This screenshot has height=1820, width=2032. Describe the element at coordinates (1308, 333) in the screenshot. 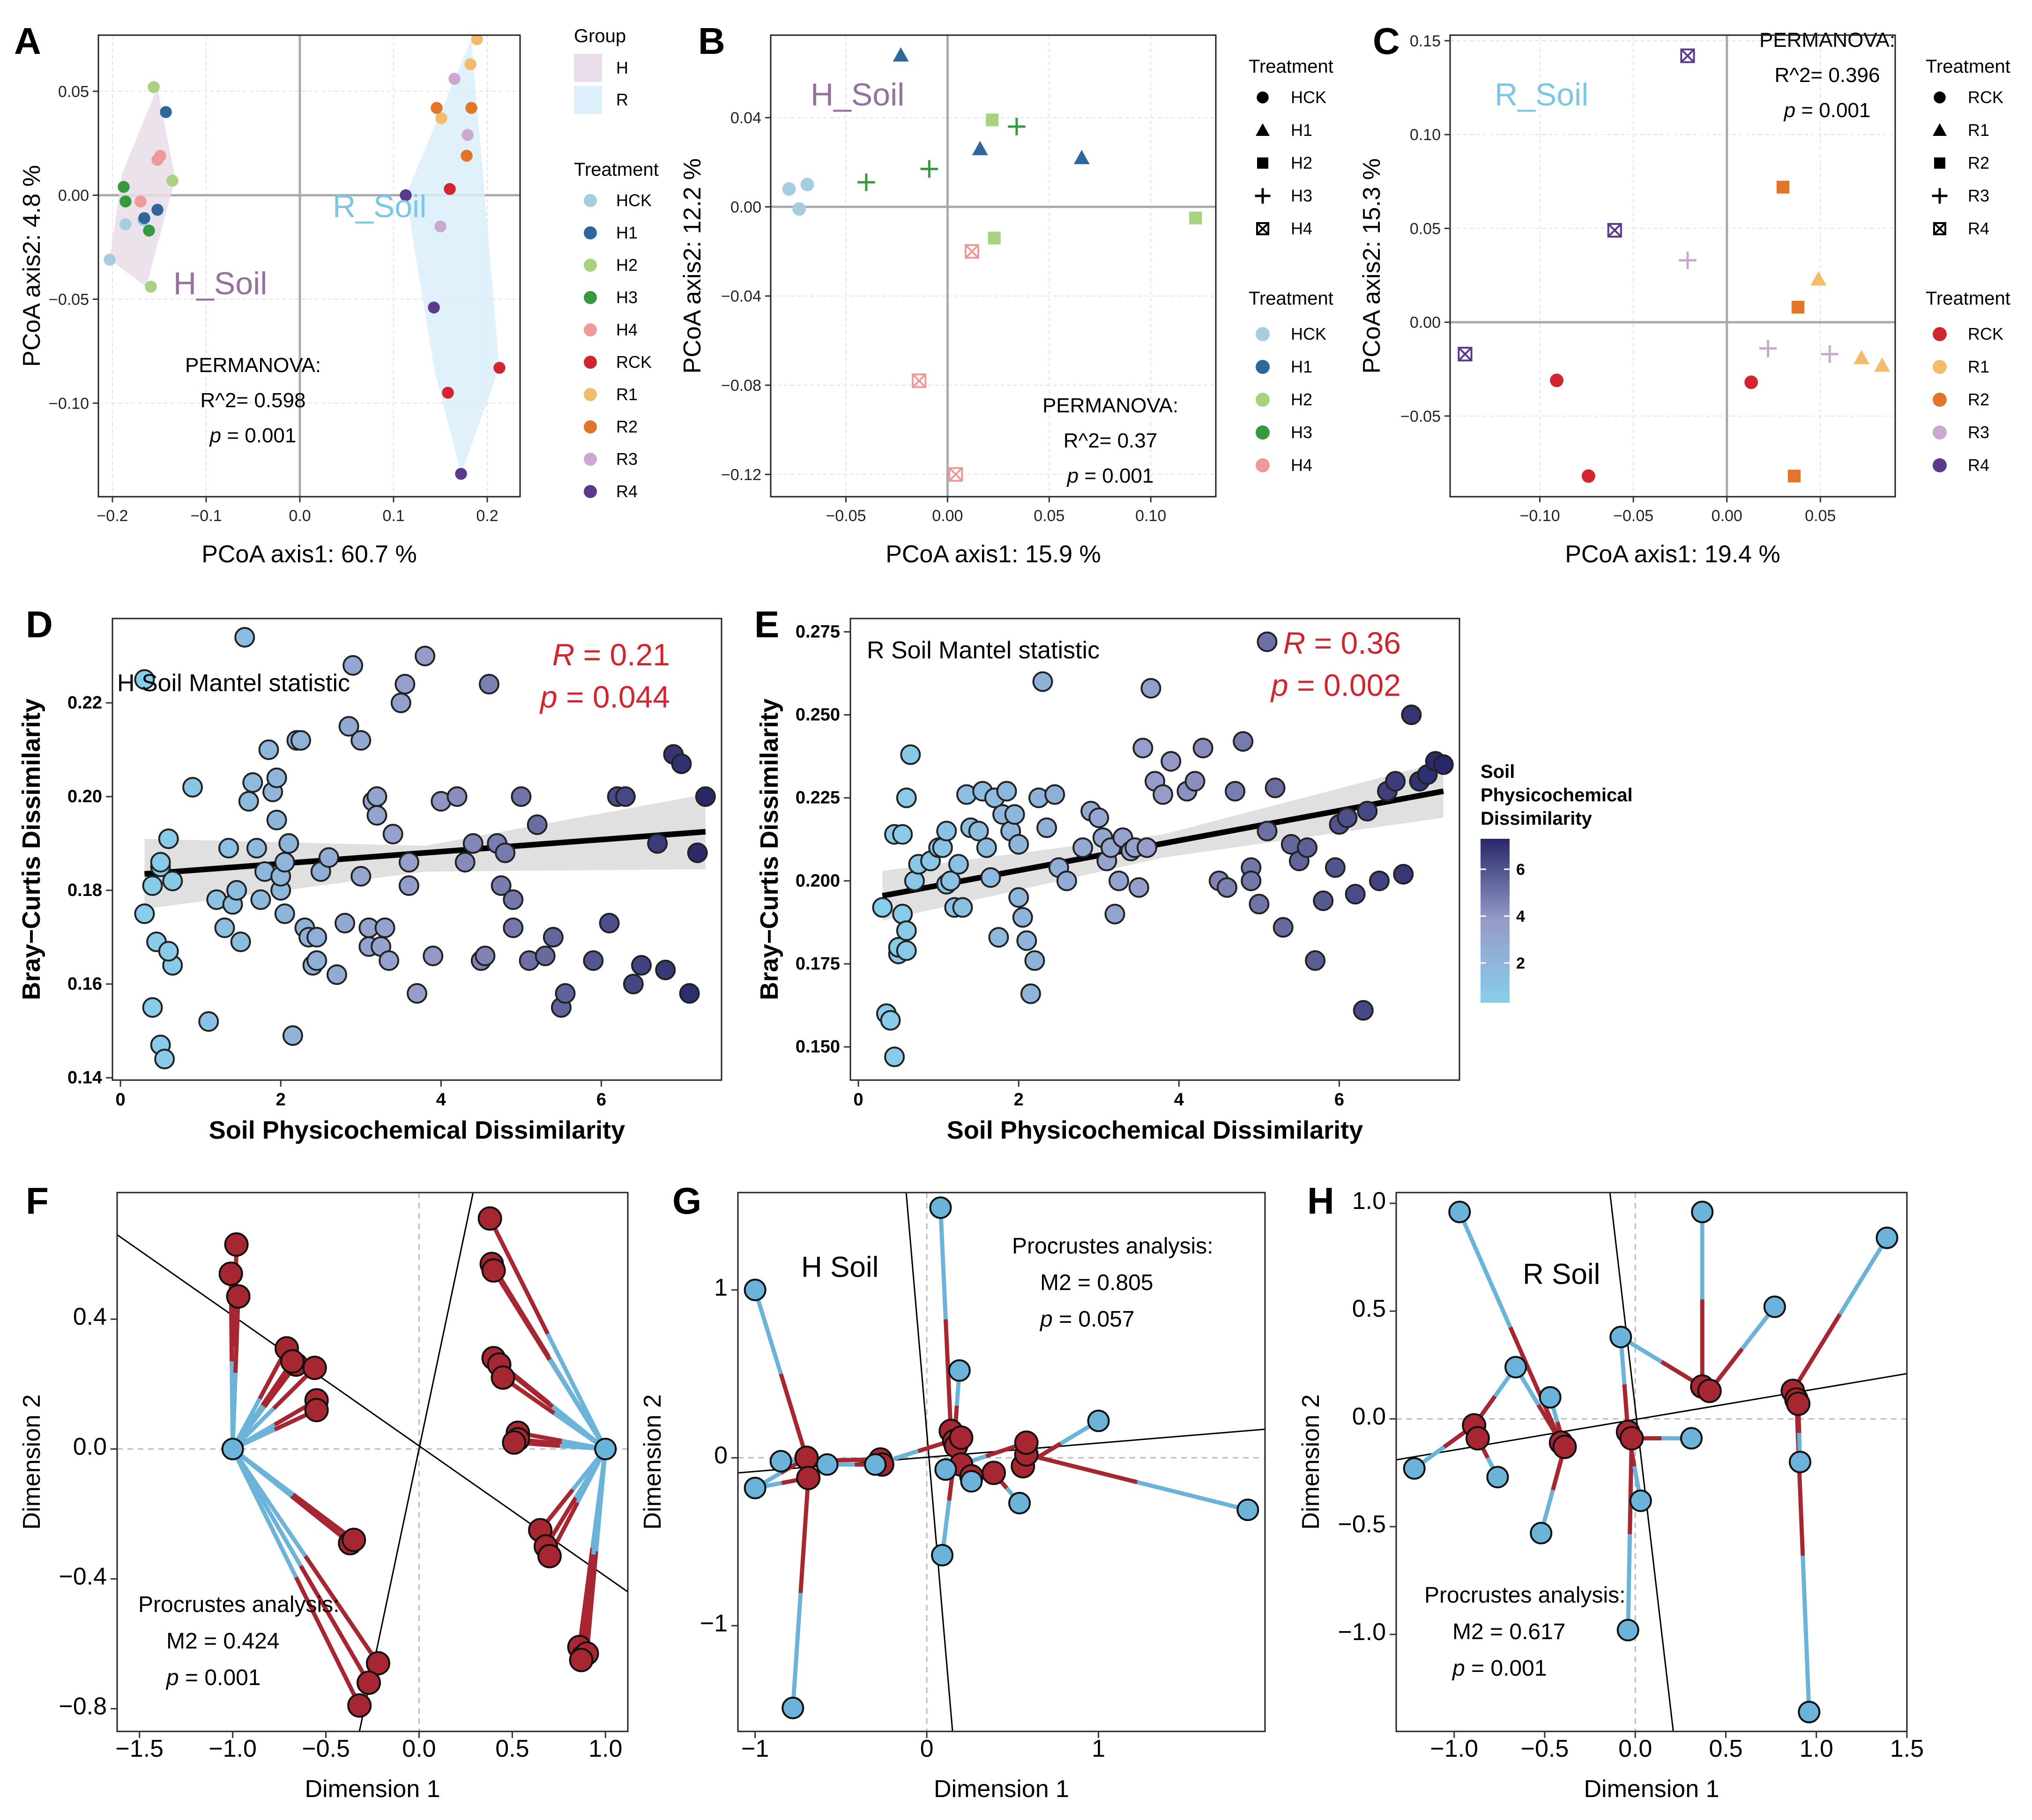

I see `legend-color-label: HCK` at that location.